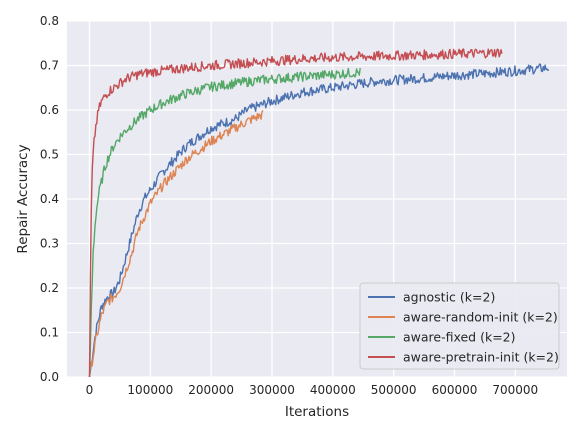 This screenshot has width=581, height=436. What do you see at coordinates (90, 390) in the screenshot?
I see `x-tick-label: 0` at bounding box center [90, 390].